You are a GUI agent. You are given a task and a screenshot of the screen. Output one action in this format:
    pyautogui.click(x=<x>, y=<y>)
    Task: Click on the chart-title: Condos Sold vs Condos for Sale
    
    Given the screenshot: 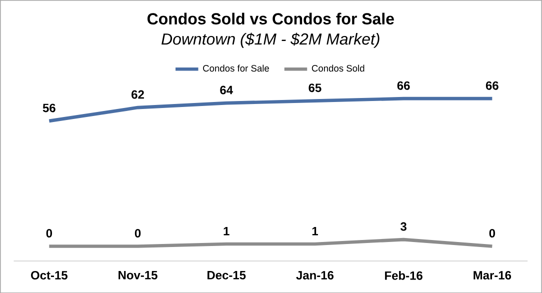 What is the action you would take?
    pyautogui.click(x=270, y=18)
    